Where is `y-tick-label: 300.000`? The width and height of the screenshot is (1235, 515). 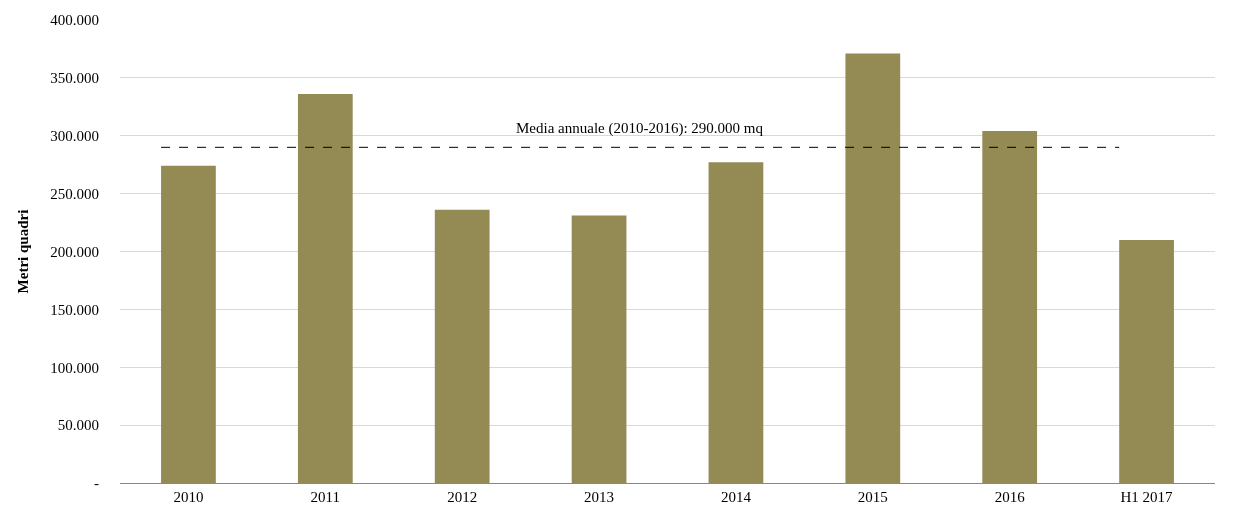
y-tick-label: 300.000 is located at coordinates (74, 136).